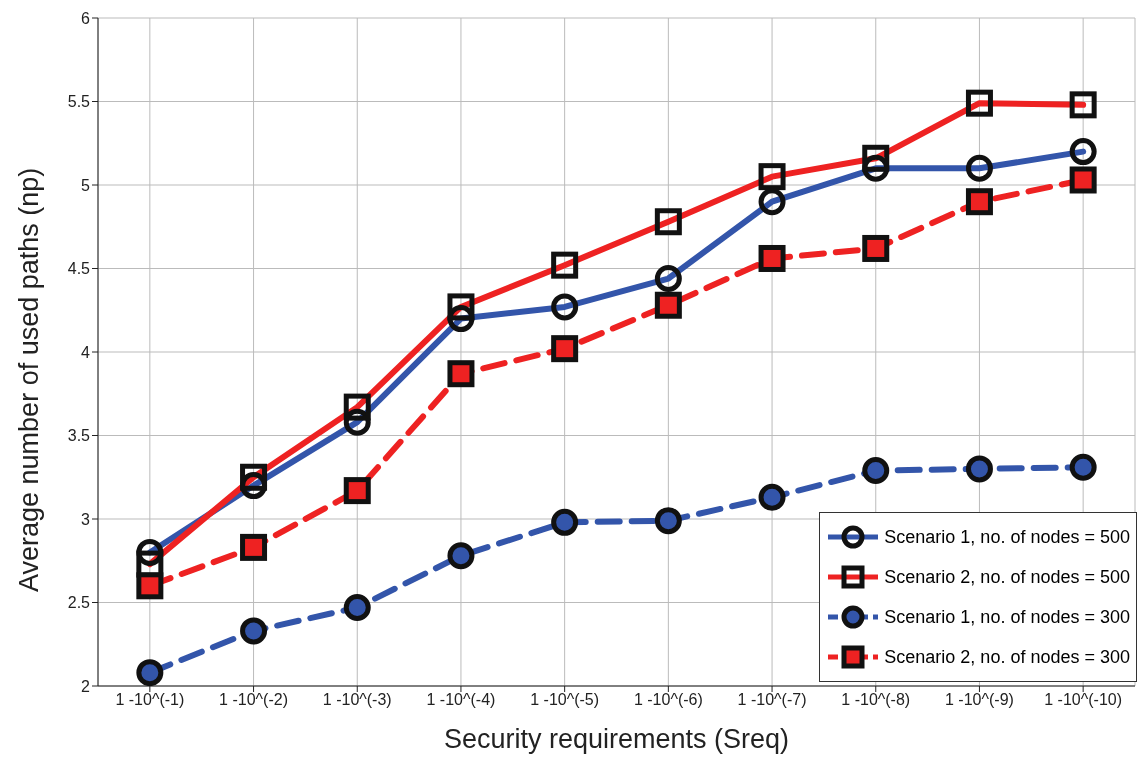  I want to click on x-tick-label: 1 -10^(-7), so click(772, 700).